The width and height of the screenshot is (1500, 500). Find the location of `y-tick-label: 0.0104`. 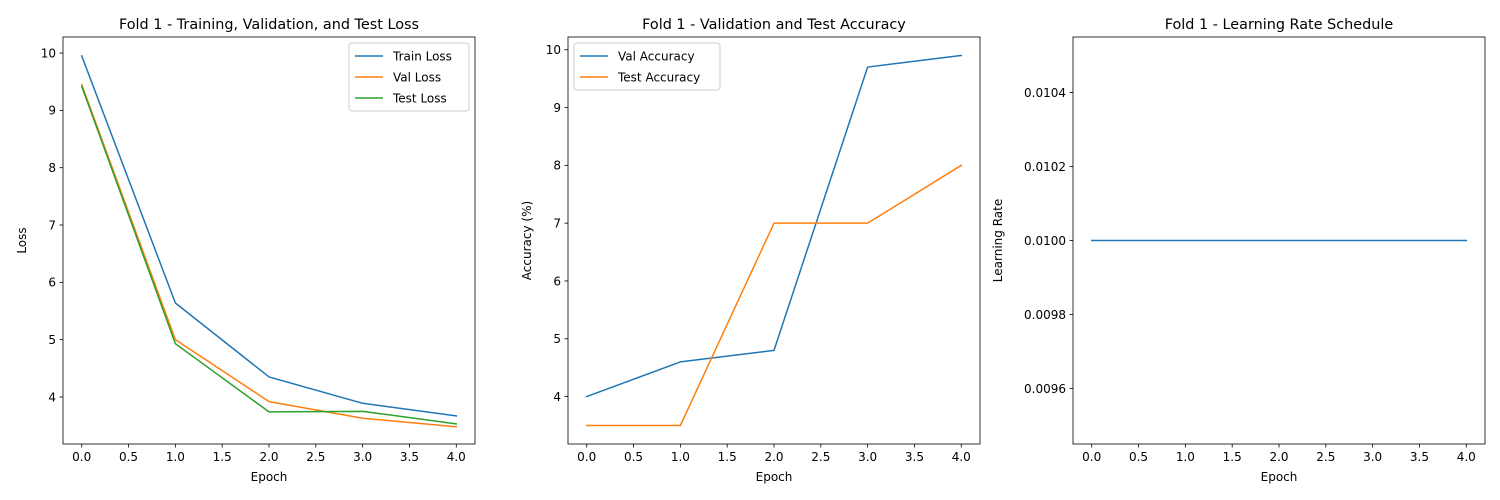

y-tick-label: 0.0104 is located at coordinates (1045, 93).